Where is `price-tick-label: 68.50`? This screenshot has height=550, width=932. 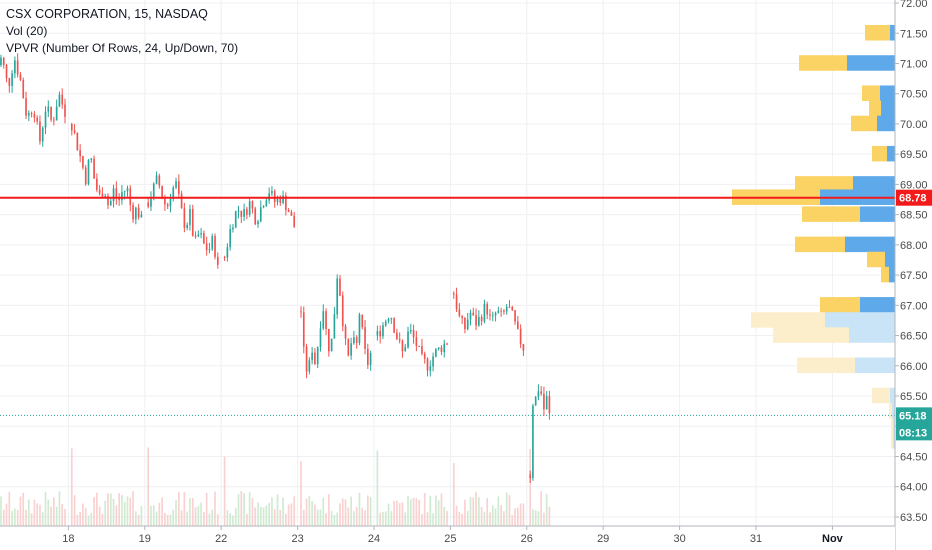
price-tick-label: 68.50 is located at coordinates (914, 216).